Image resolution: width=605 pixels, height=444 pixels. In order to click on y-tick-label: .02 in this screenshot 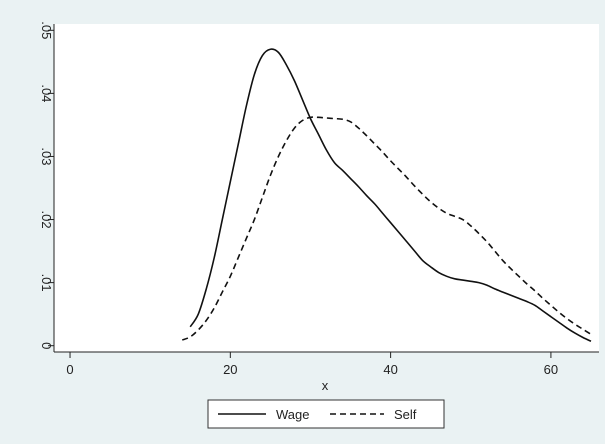, I will do `click(46, 219)`.